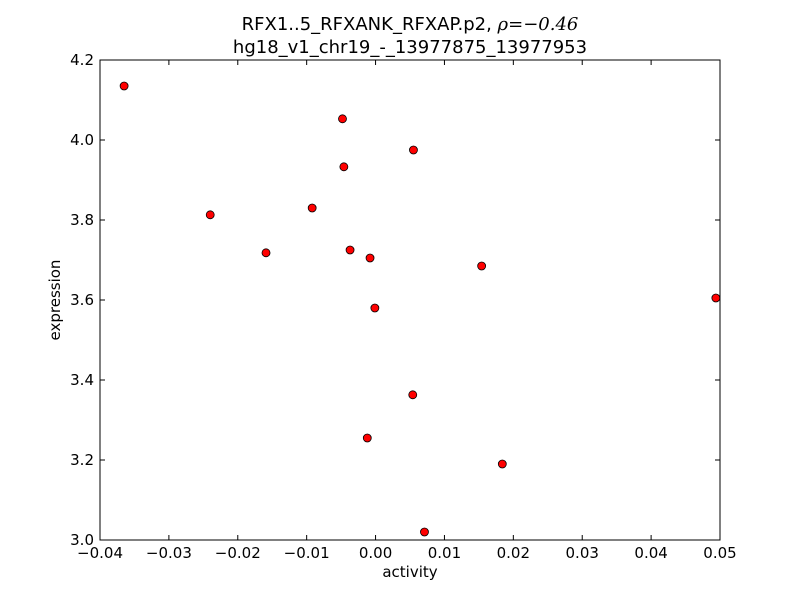  What do you see at coordinates (410, 47) in the screenshot?
I see `chart-title-line-2: hg18_v1_chr19_-_13977875_13977953` at bounding box center [410, 47].